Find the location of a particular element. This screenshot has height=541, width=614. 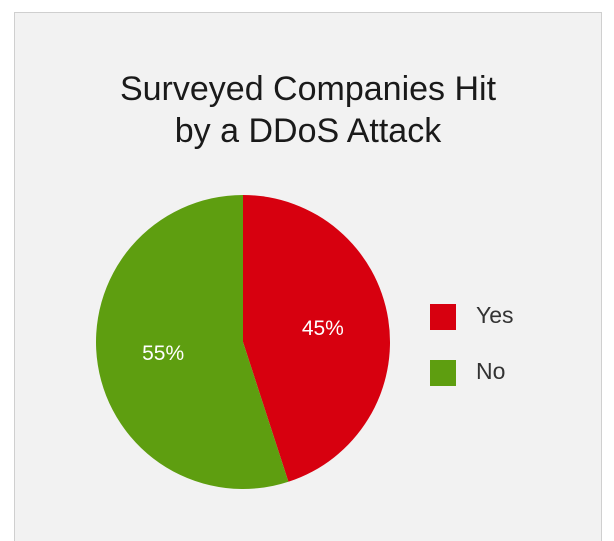

chart-title: Surveyed Companies Hit by a DDoS Attack is located at coordinates (308, 110).